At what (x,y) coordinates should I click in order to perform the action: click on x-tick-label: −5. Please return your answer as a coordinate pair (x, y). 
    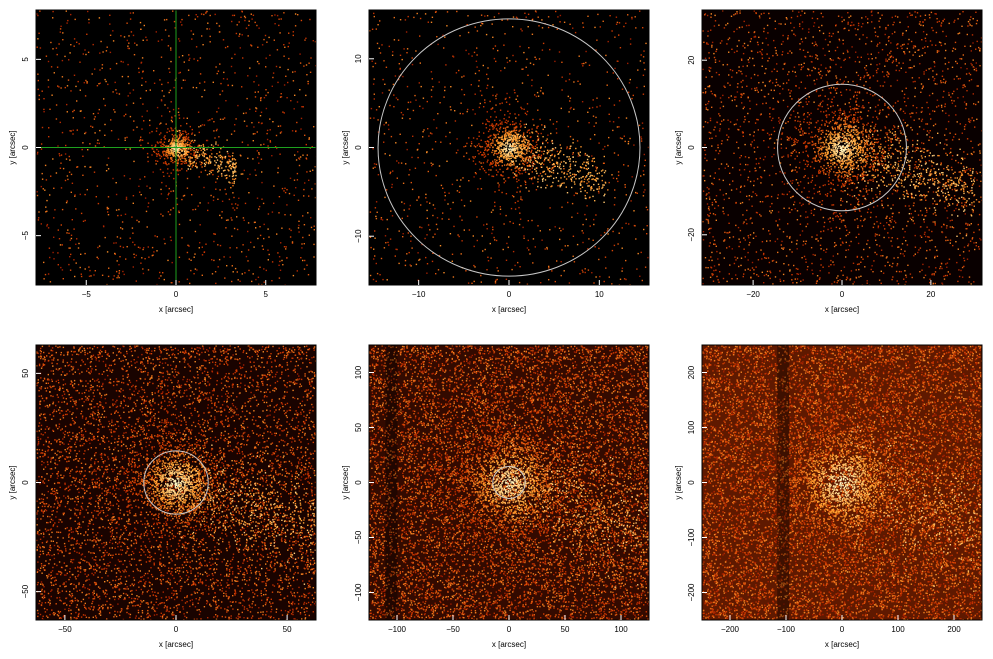
    Looking at the image, I should click on (87, 294).